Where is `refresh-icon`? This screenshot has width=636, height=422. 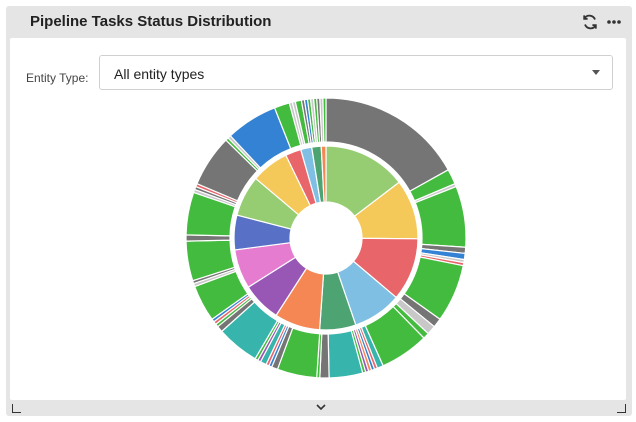
refresh-icon is located at coordinates (590, 22).